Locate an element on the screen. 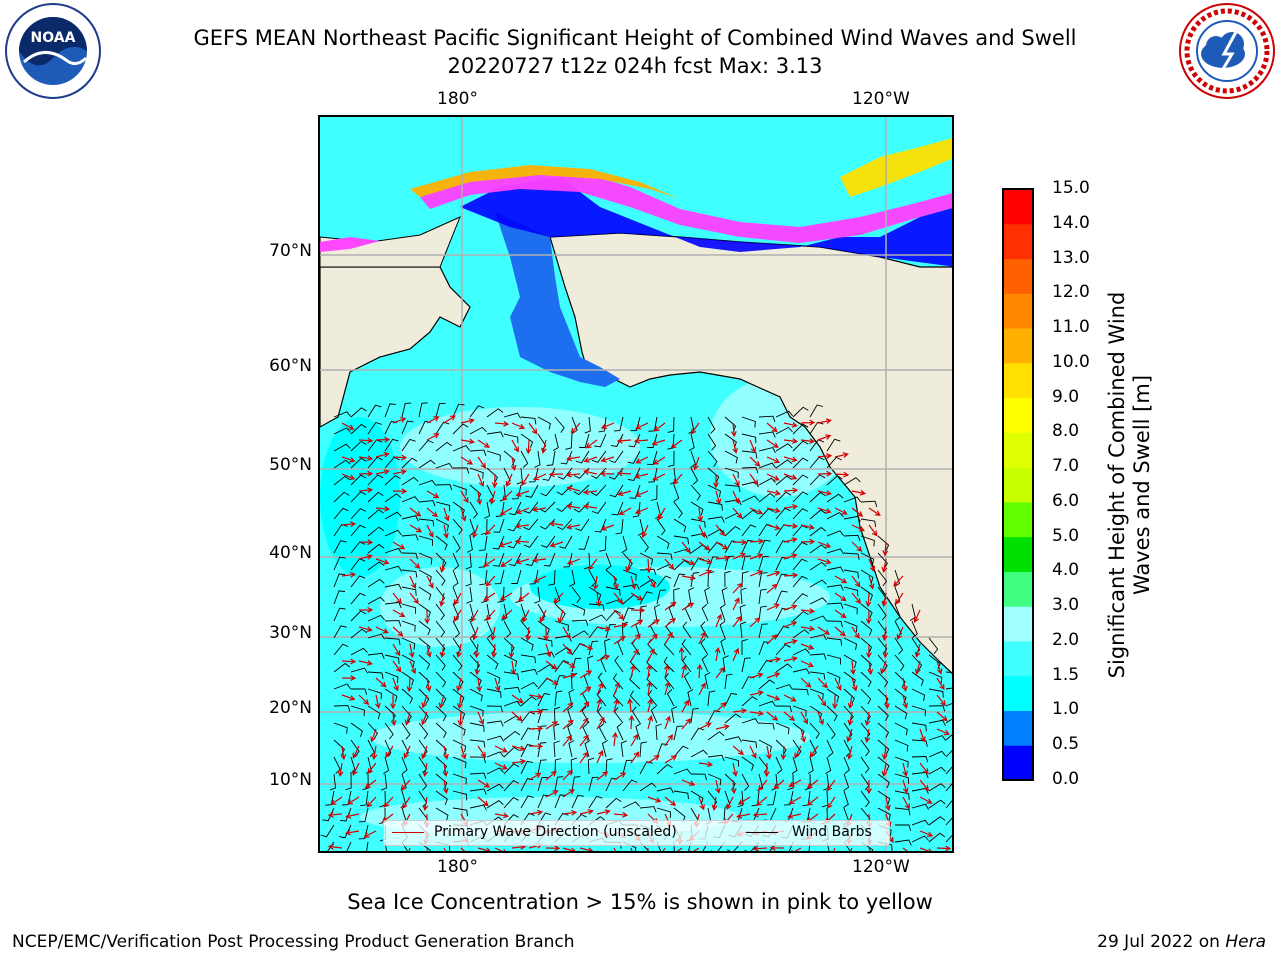  lat-label-50n: 50°N is located at coordinates (290, 465).